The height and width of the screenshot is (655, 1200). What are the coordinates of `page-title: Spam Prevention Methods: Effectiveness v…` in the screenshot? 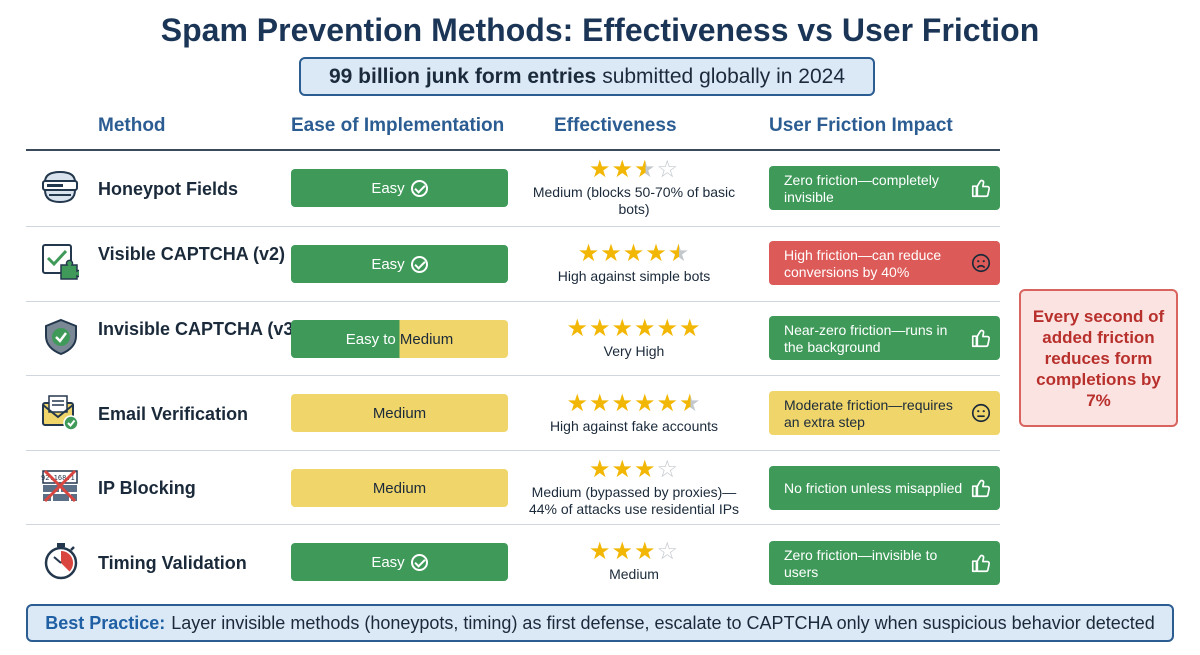 It's located at (600, 30).